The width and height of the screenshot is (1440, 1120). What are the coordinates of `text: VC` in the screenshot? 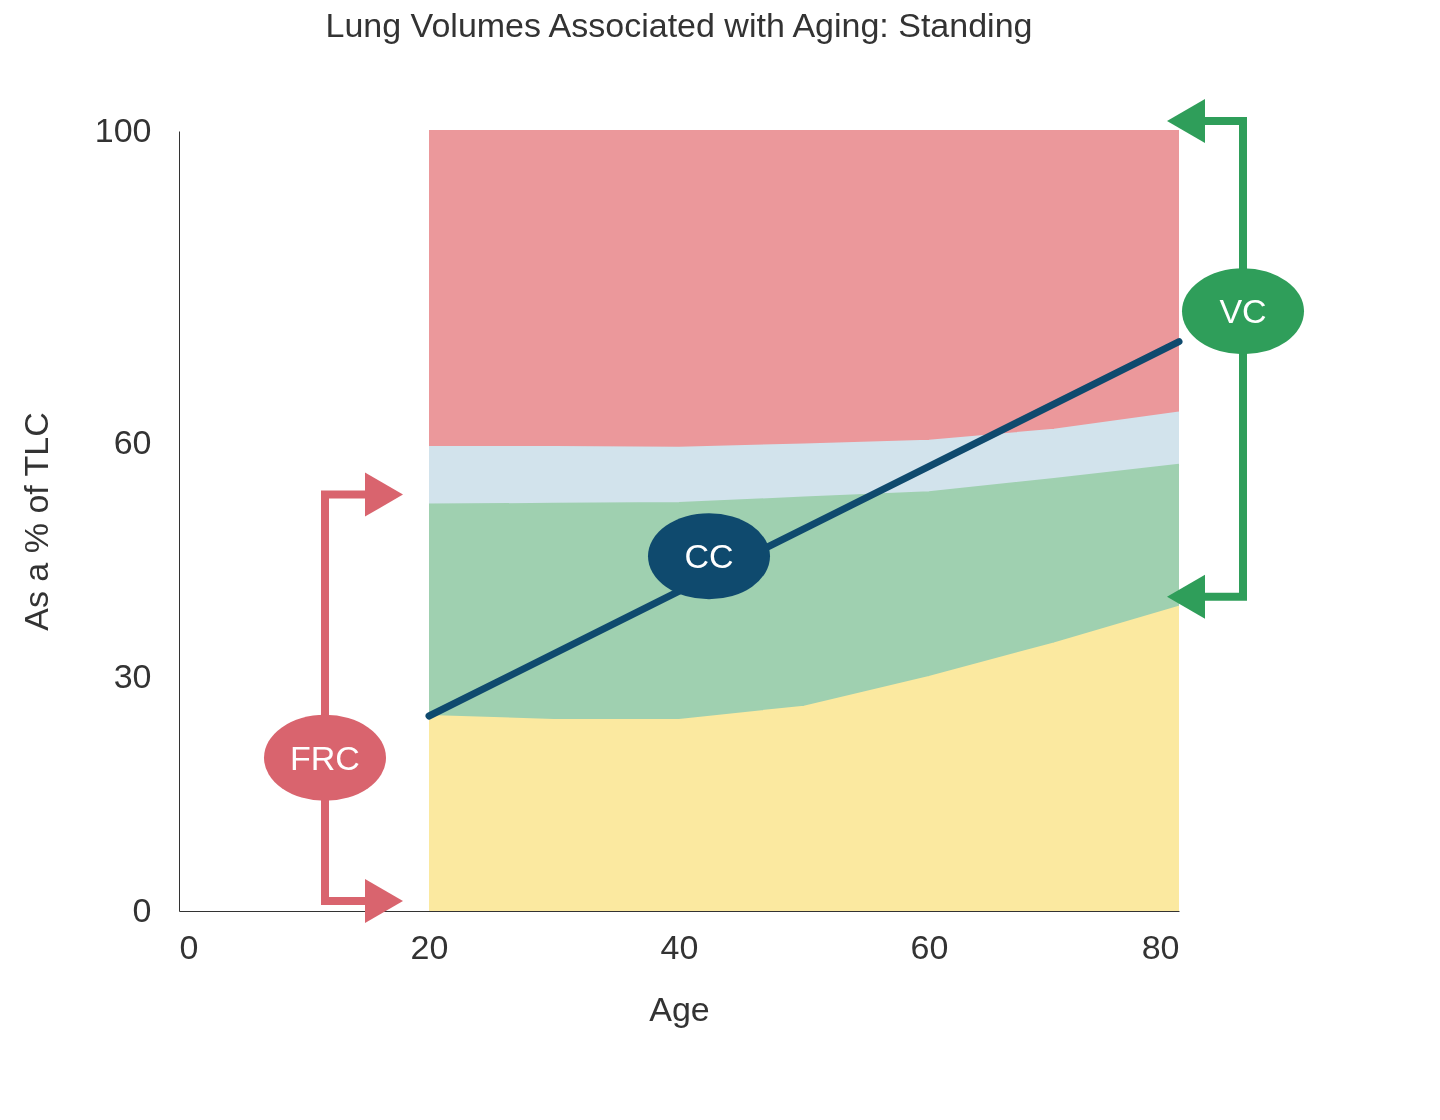 It's located at (1243, 311).